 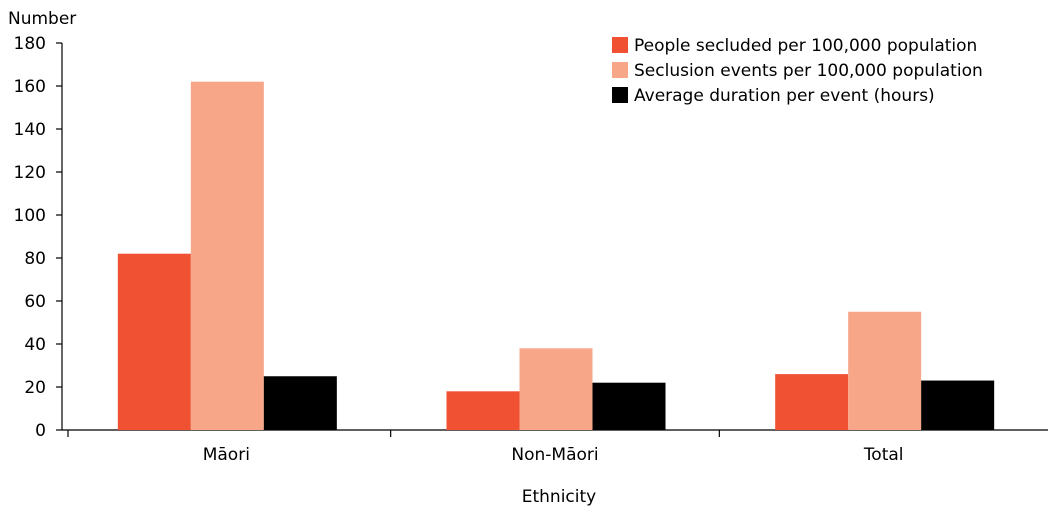 What do you see at coordinates (226, 455) in the screenshot?
I see `x-tick-label: Māori` at bounding box center [226, 455].